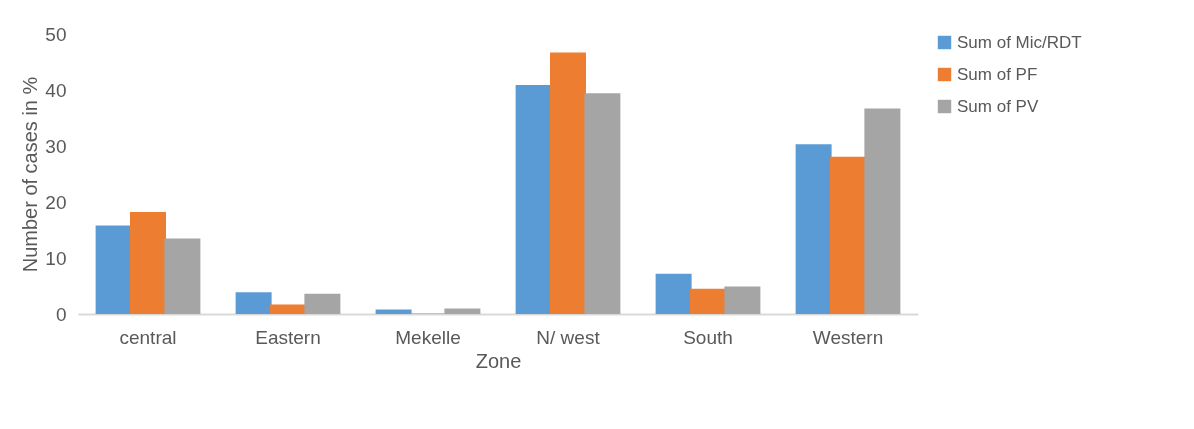 Image resolution: width=1194 pixels, height=429 pixels. What do you see at coordinates (61, 314) in the screenshot?
I see `y-tick-label: 0` at bounding box center [61, 314].